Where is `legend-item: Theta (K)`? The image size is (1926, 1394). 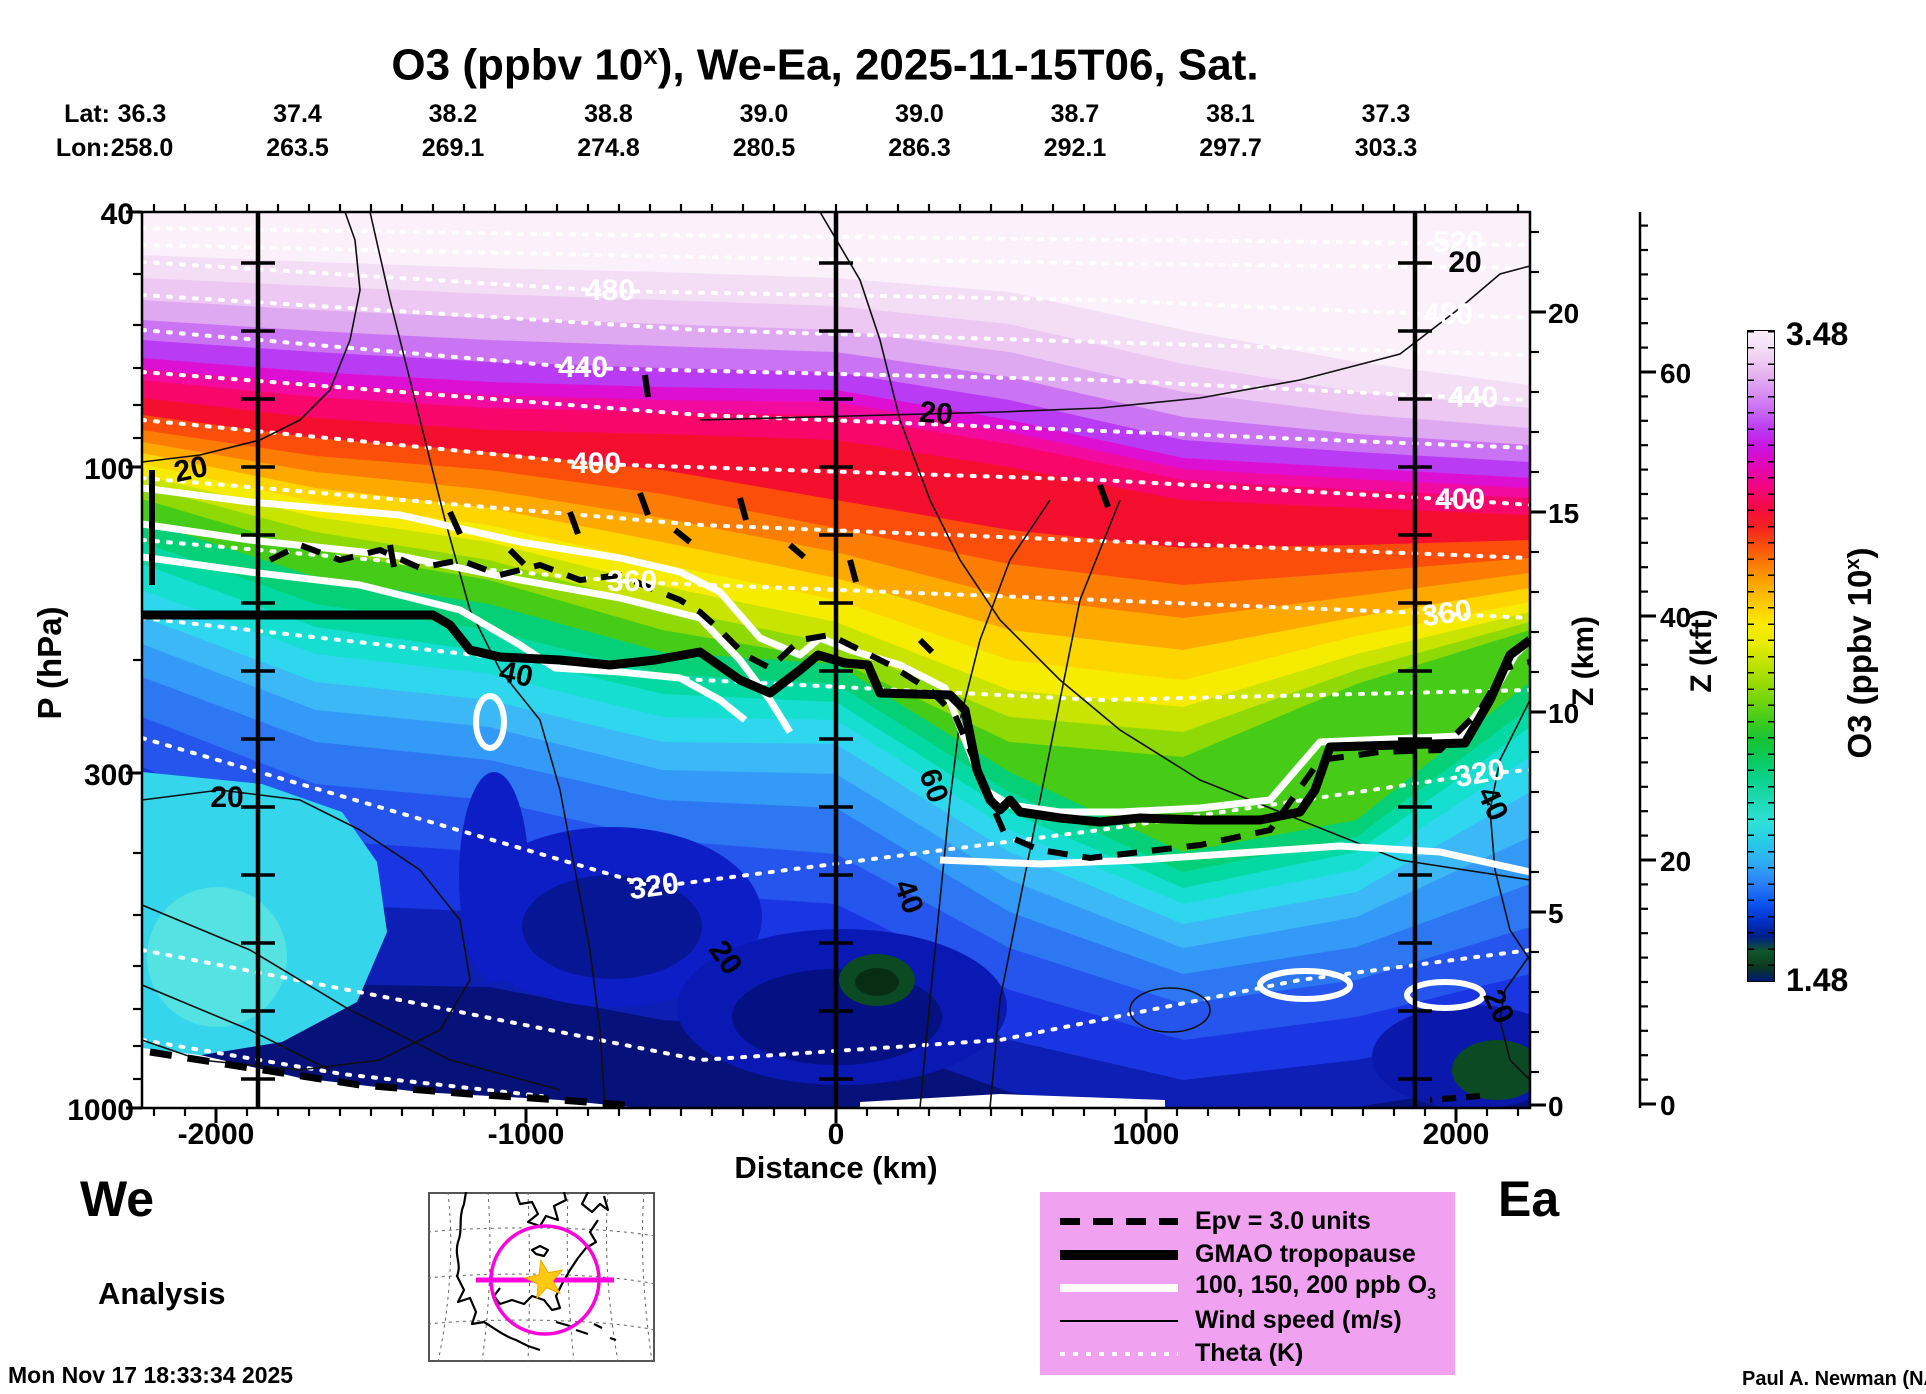
legend-item: Theta (K) is located at coordinates (1257, 1353).